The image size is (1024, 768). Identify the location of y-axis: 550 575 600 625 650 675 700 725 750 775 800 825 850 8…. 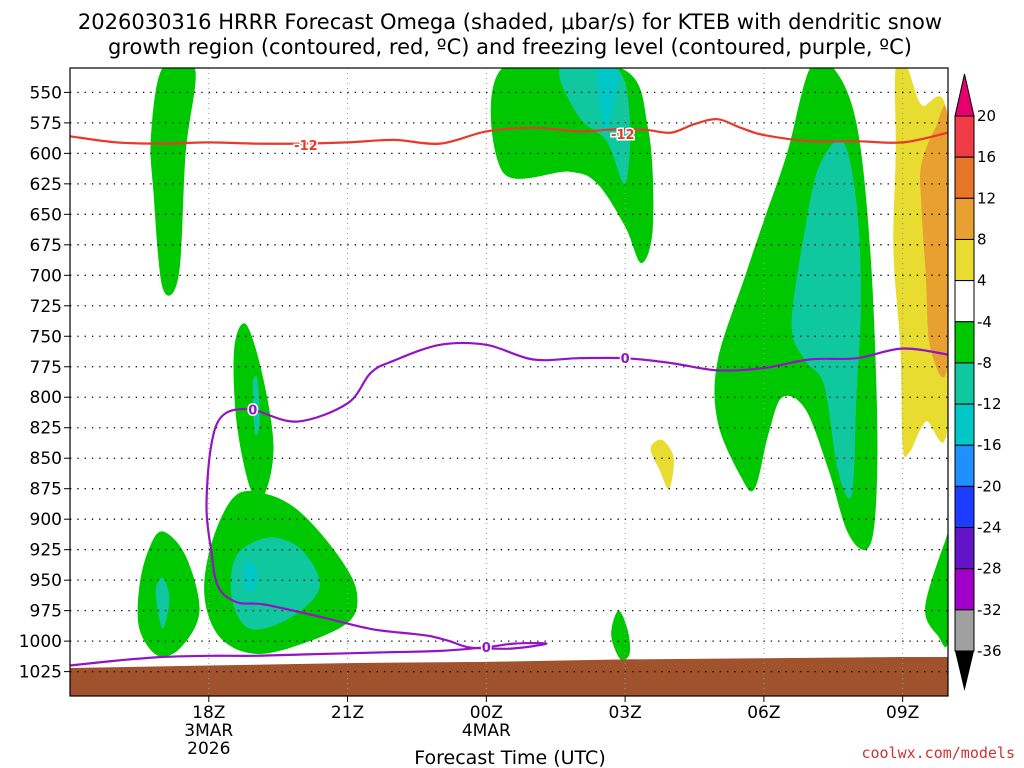
(44, 383).